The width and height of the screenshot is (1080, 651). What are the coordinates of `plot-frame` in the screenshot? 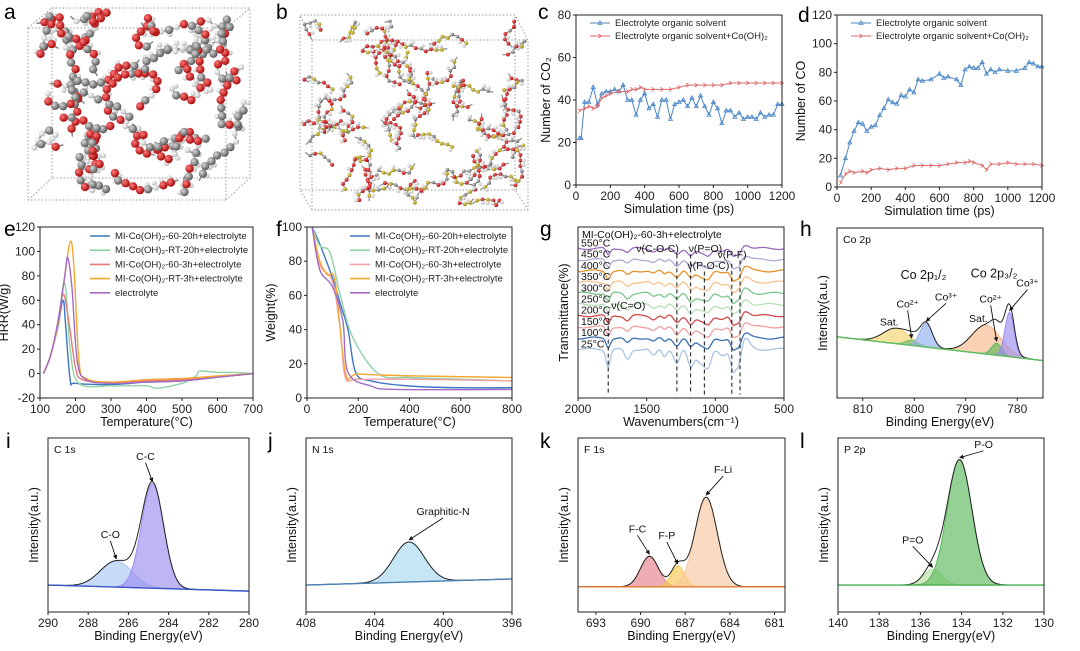 It's located at (941, 525).